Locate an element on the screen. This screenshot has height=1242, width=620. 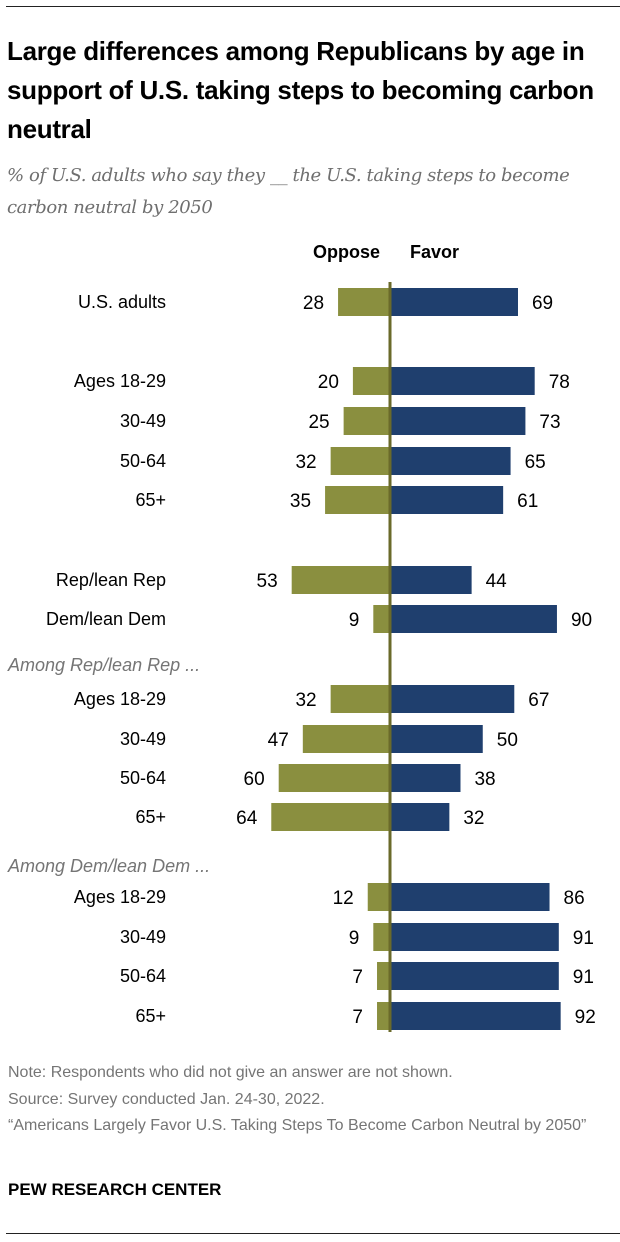
value-label-favor: 86 is located at coordinates (574, 898).